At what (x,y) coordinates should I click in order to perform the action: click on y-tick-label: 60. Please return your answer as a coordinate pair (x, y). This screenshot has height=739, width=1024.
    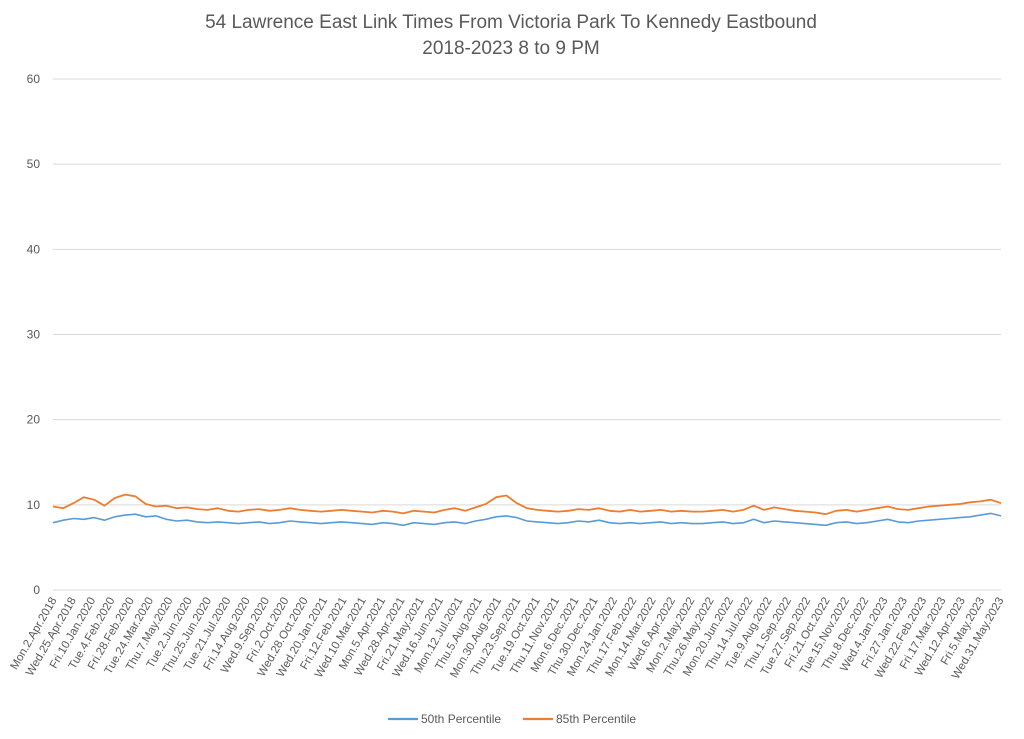
    Looking at the image, I should click on (34, 79).